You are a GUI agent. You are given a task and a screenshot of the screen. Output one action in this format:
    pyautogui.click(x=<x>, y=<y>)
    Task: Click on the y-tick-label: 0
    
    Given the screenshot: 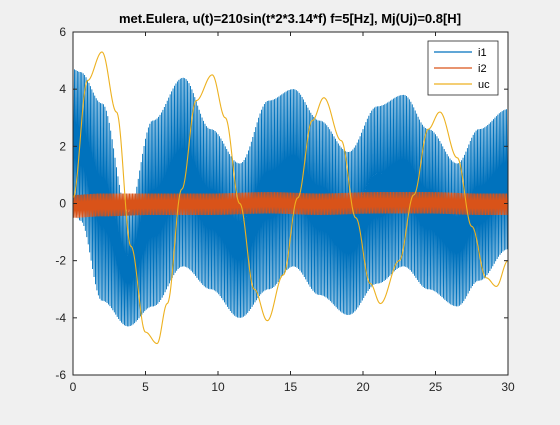 What is the action you would take?
    pyautogui.click(x=62, y=204)
    